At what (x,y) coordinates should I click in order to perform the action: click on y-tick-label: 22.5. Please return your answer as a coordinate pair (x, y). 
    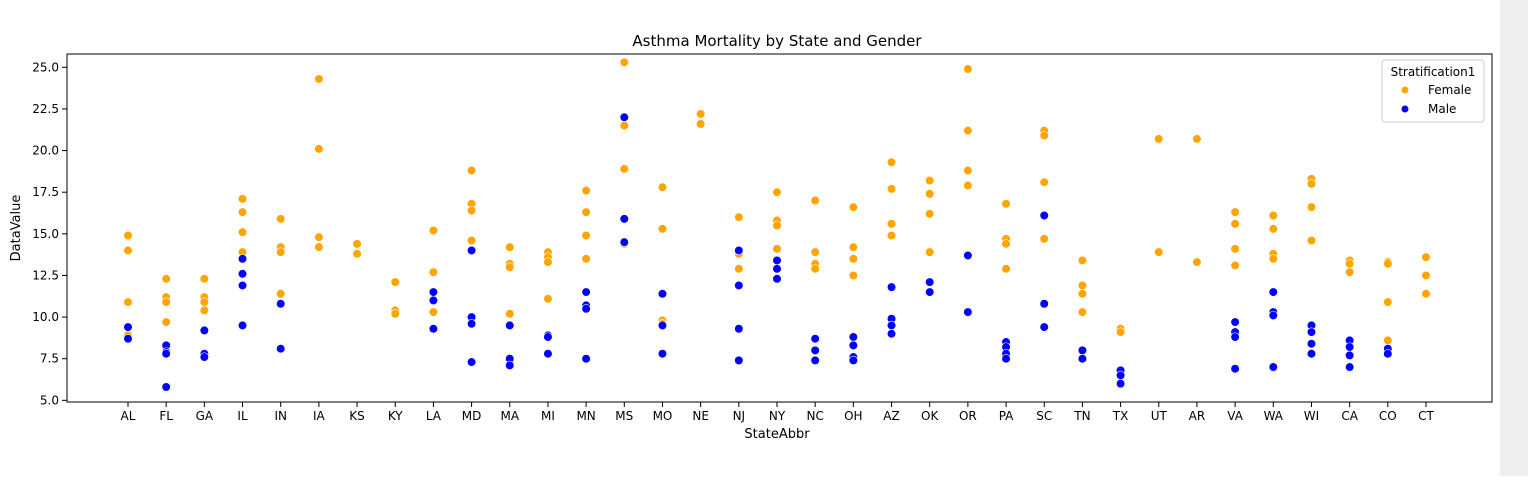
    Looking at the image, I should click on (45, 109).